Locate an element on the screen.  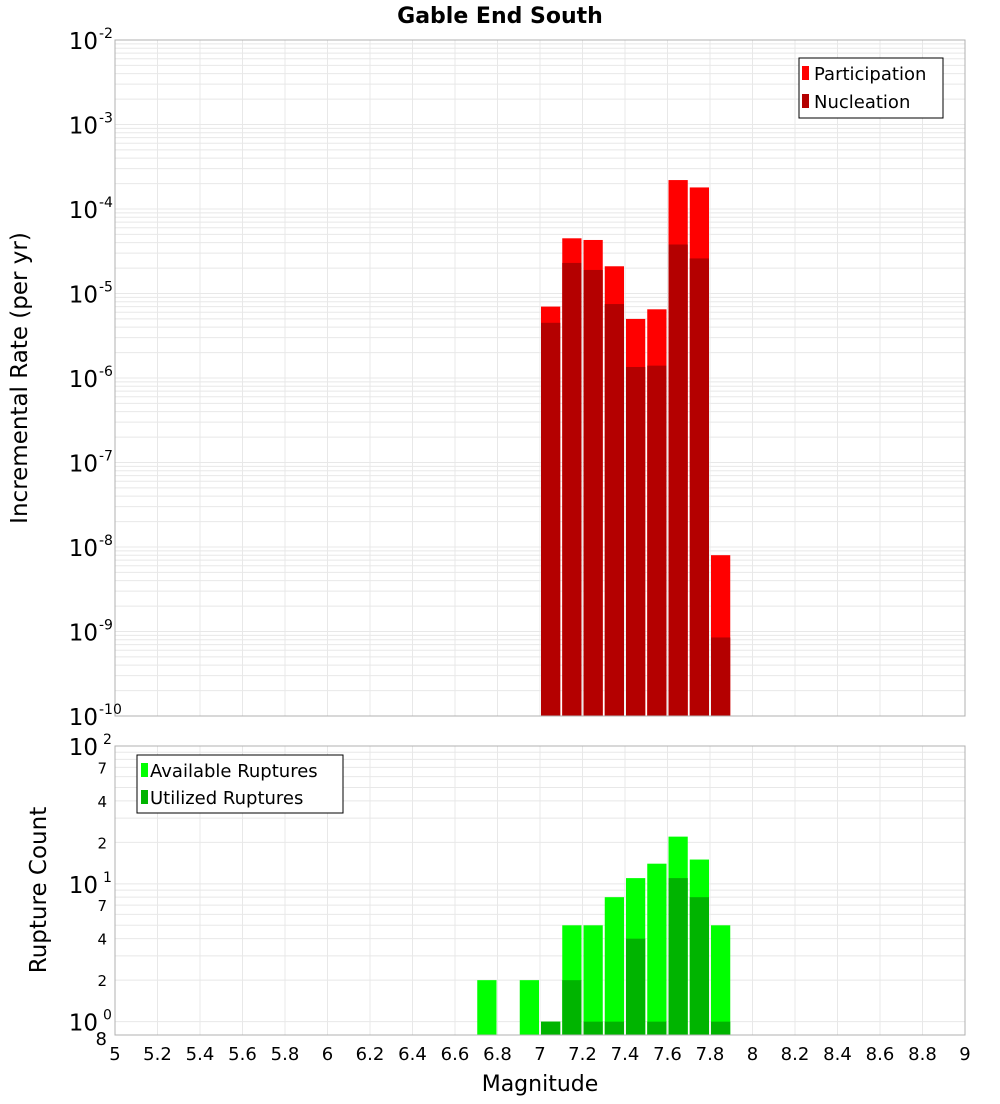
x-tick-label: 7.4 is located at coordinates (625, 1054).